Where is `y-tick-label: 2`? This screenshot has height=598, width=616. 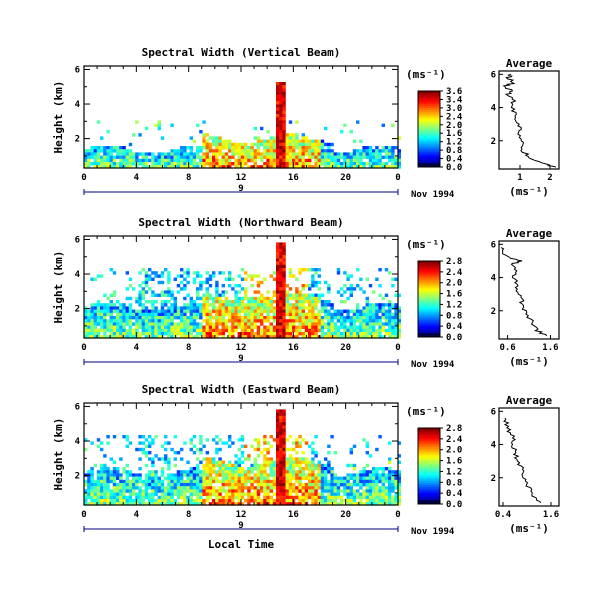 y-tick-label: 2 is located at coordinates (77, 477).